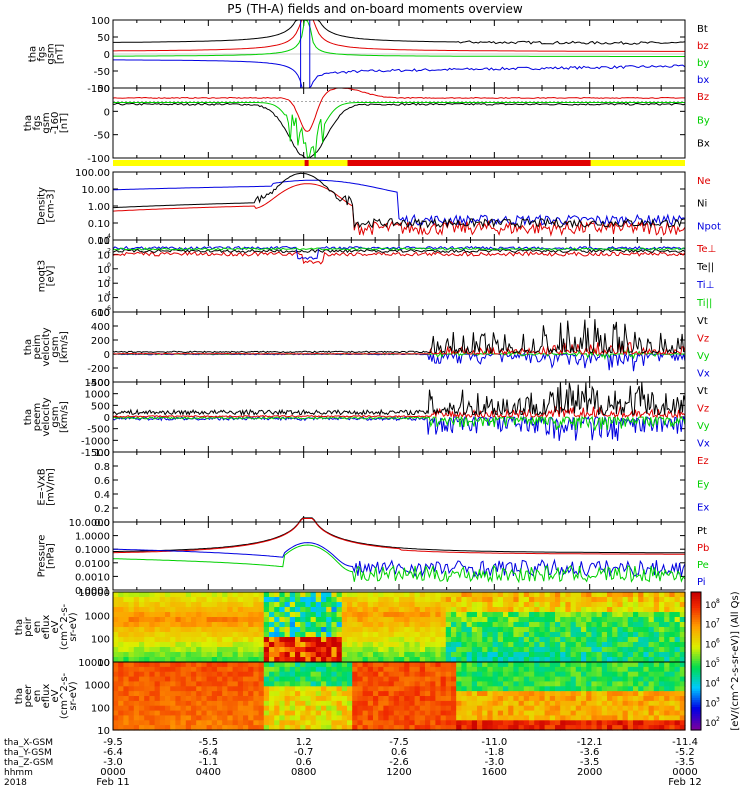 The height and width of the screenshot is (800, 750). I want to click on colorbar-cell, so click(696, 724).